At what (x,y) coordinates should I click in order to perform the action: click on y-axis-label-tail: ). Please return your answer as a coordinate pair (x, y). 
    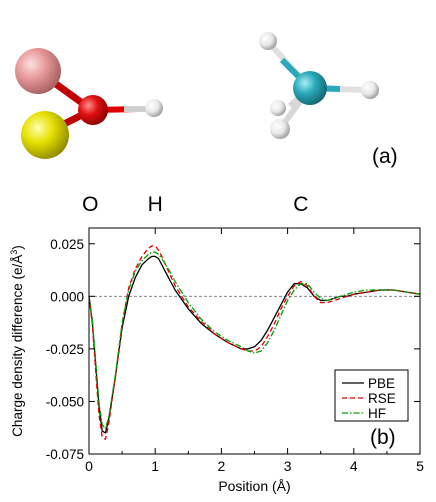
    Looking at the image, I should click on (17, 247).